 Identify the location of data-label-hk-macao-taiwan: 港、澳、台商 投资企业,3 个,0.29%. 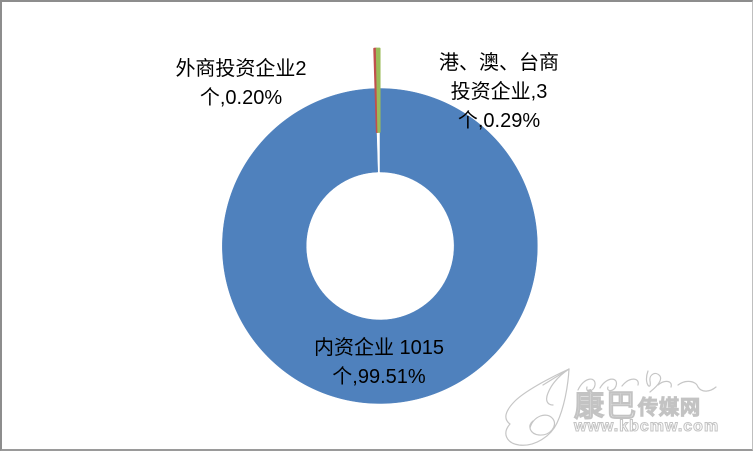
(499, 92).